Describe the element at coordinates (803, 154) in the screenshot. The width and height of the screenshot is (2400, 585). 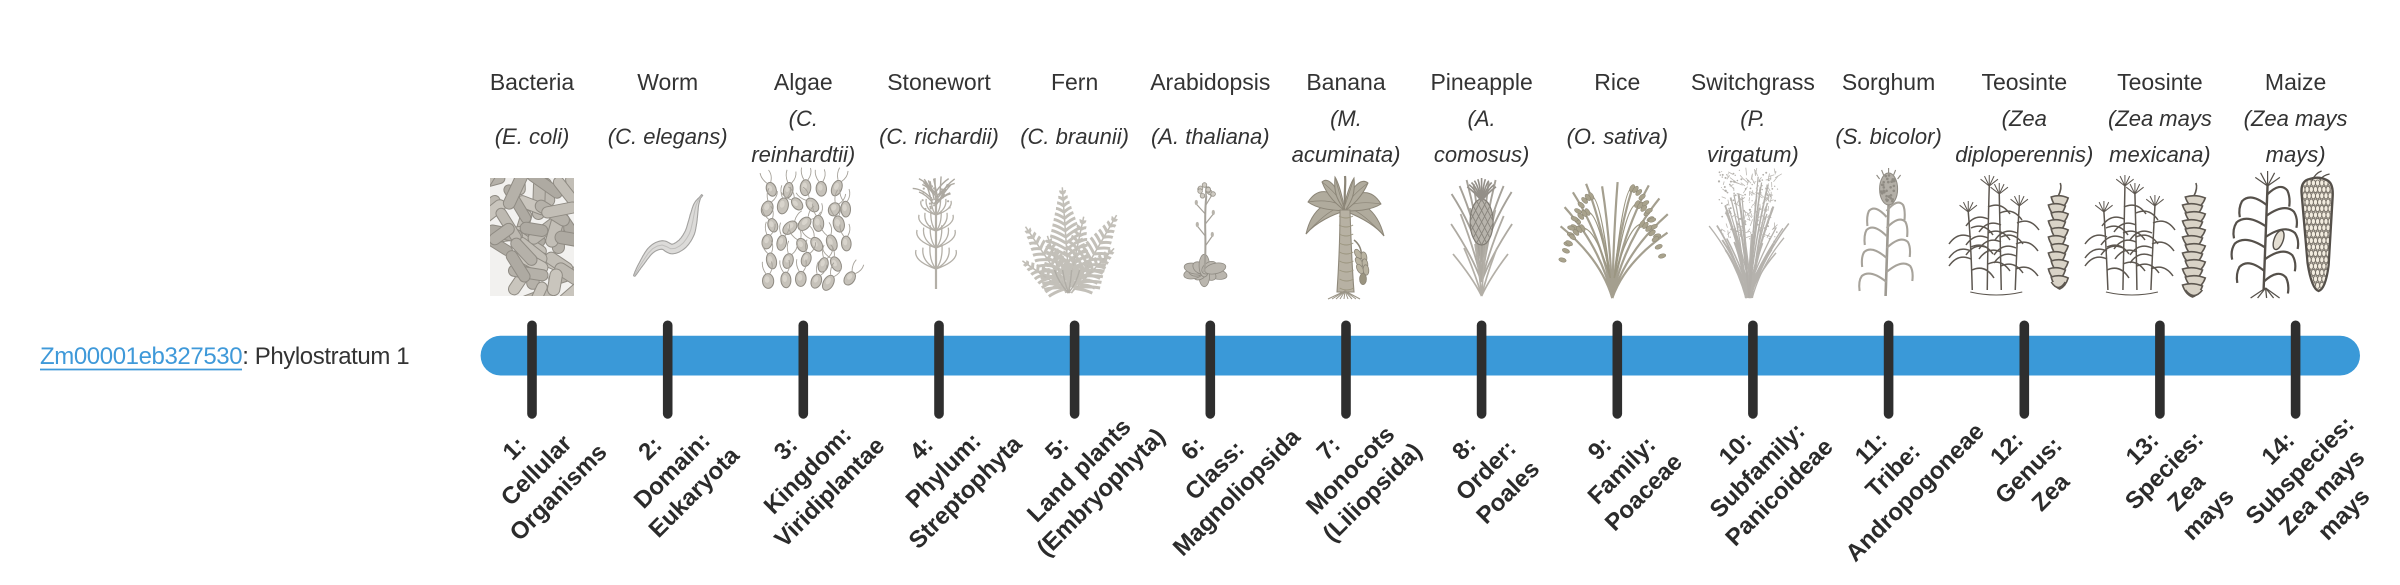
I see `svg-text: reinhardtii)` at that location.